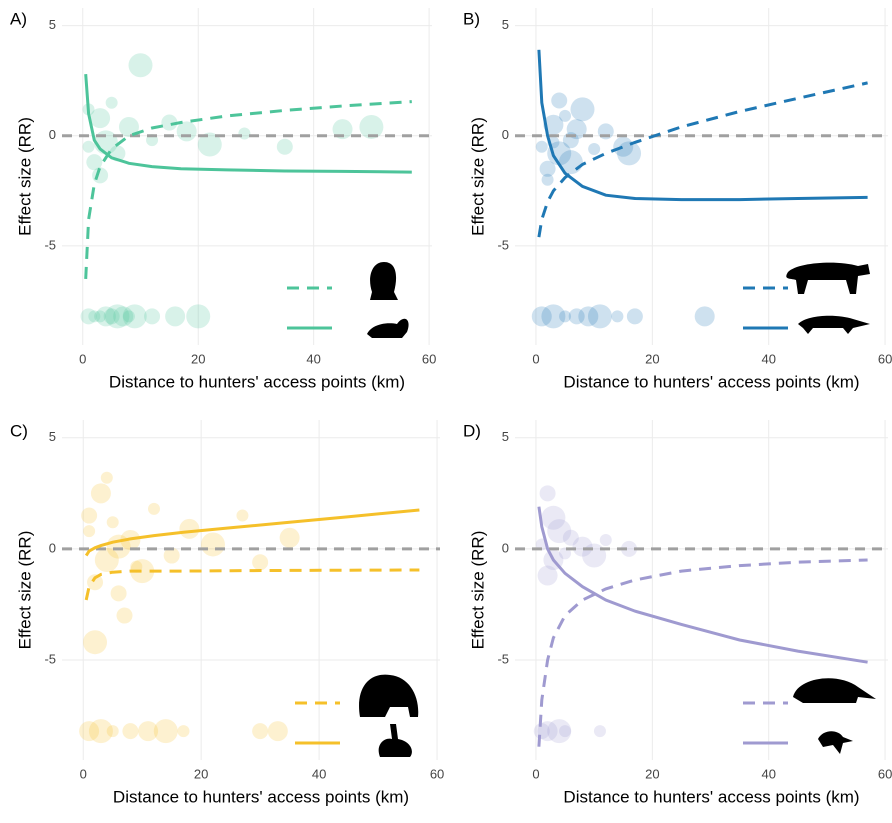 This screenshot has height=823, width=892. Describe the element at coordinates (18, 18) in the screenshot. I see `panel-label: A)` at that location.